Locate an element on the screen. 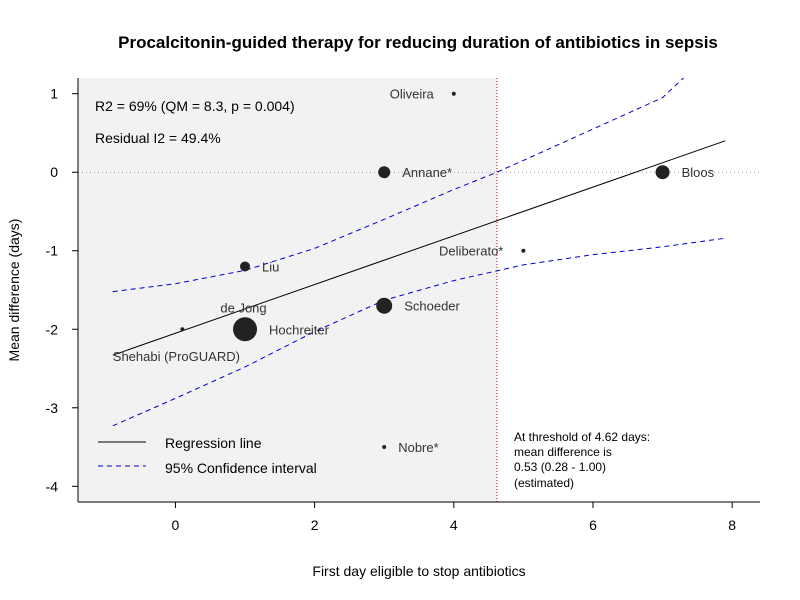 The image size is (800, 600). x-tick-label: 8 is located at coordinates (732, 525).